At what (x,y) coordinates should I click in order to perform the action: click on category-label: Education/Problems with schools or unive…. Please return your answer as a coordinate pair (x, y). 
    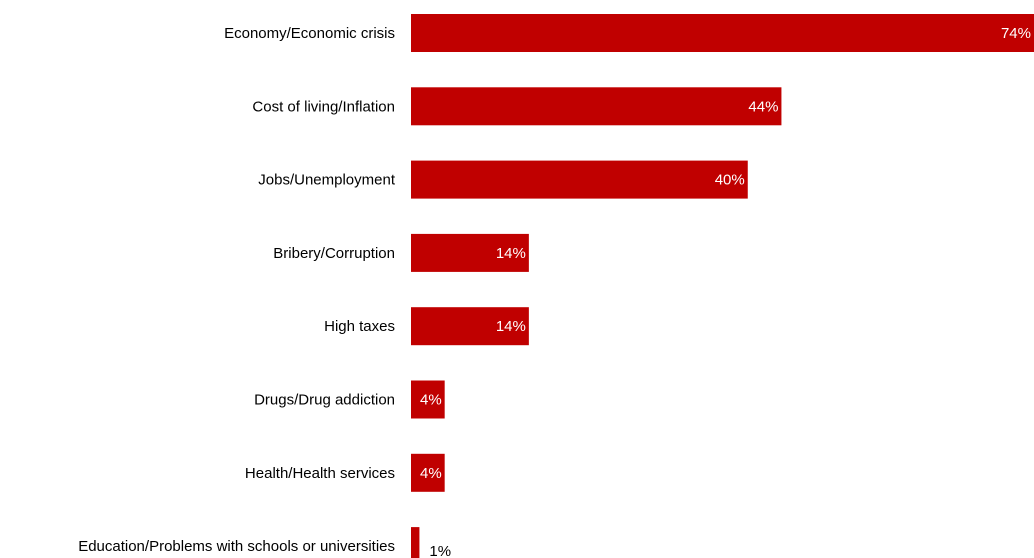
    Looking at the image, I should click on (236, 546).